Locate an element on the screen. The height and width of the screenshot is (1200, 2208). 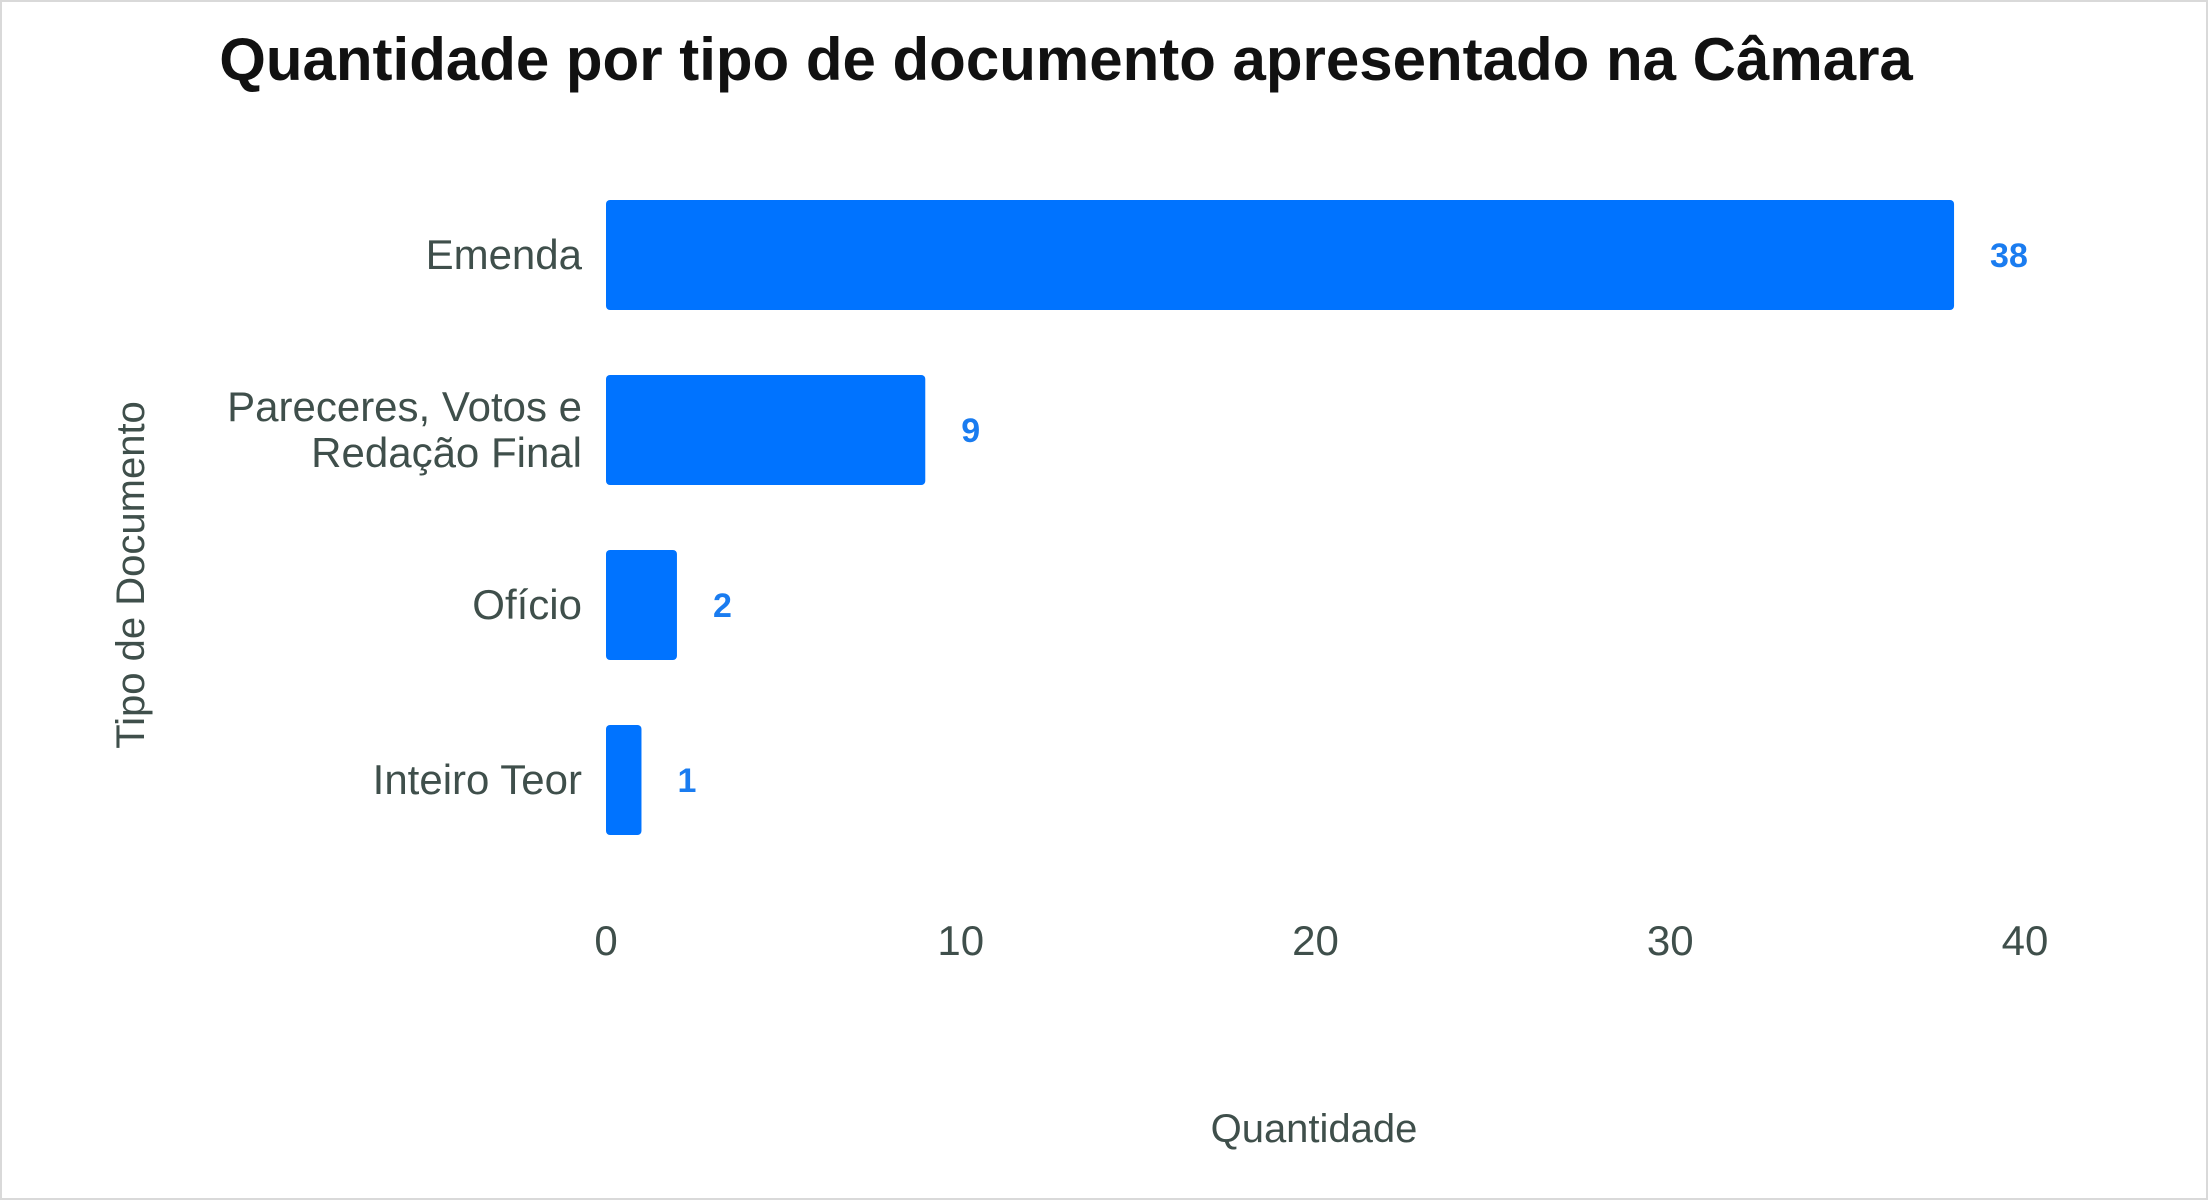
x-tick-label-4: 40 is located at coordinates (2025, 940).